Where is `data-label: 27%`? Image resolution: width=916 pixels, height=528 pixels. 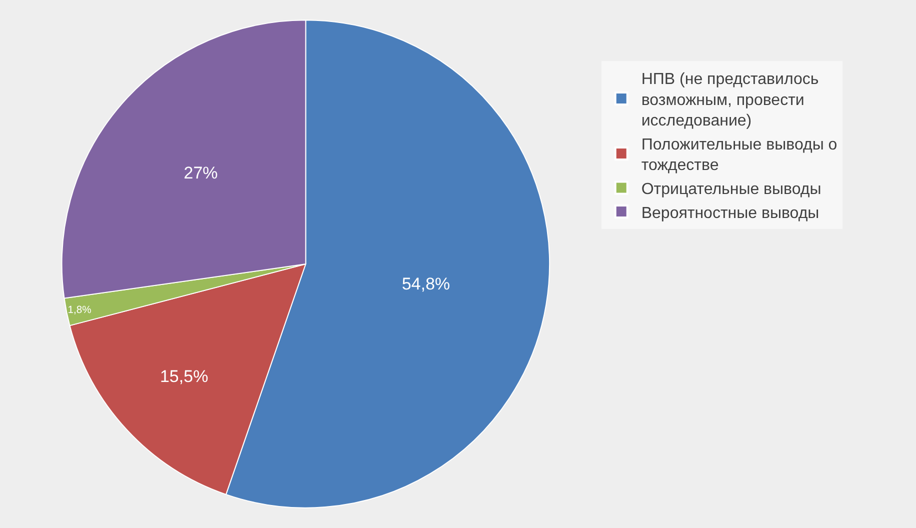
data-label: 27% is located at coordinates (201, 172).